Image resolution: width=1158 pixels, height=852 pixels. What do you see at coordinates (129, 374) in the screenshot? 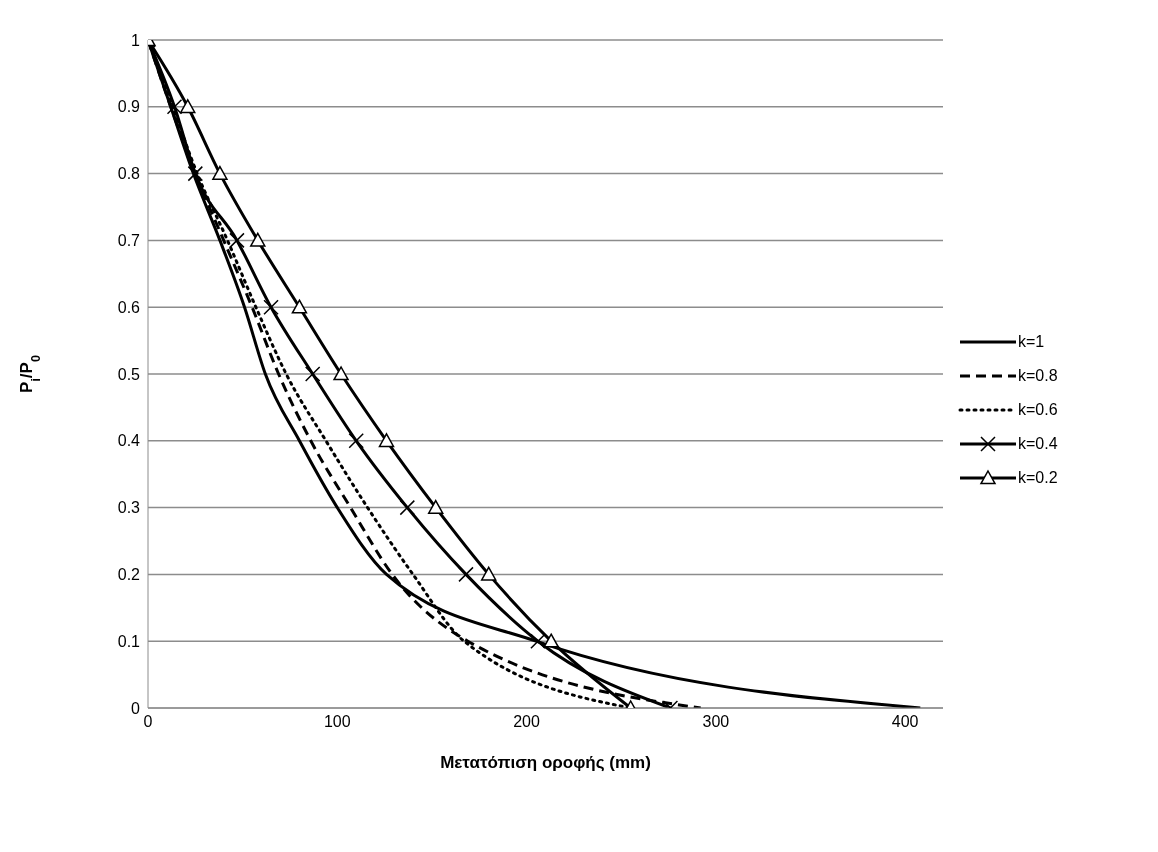
I see `y-tick-label: 0.5` at bounding box center [129, 374].